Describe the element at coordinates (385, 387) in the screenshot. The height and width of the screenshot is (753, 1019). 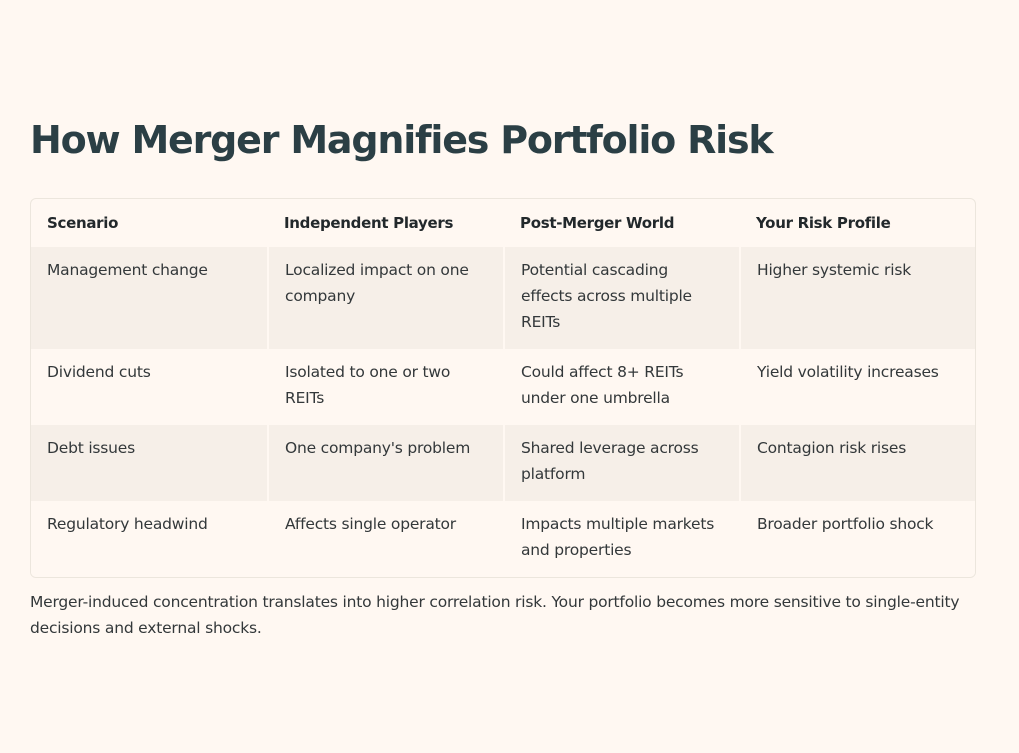
I see `table-cell: Isolated to one or two REITs` at that location.